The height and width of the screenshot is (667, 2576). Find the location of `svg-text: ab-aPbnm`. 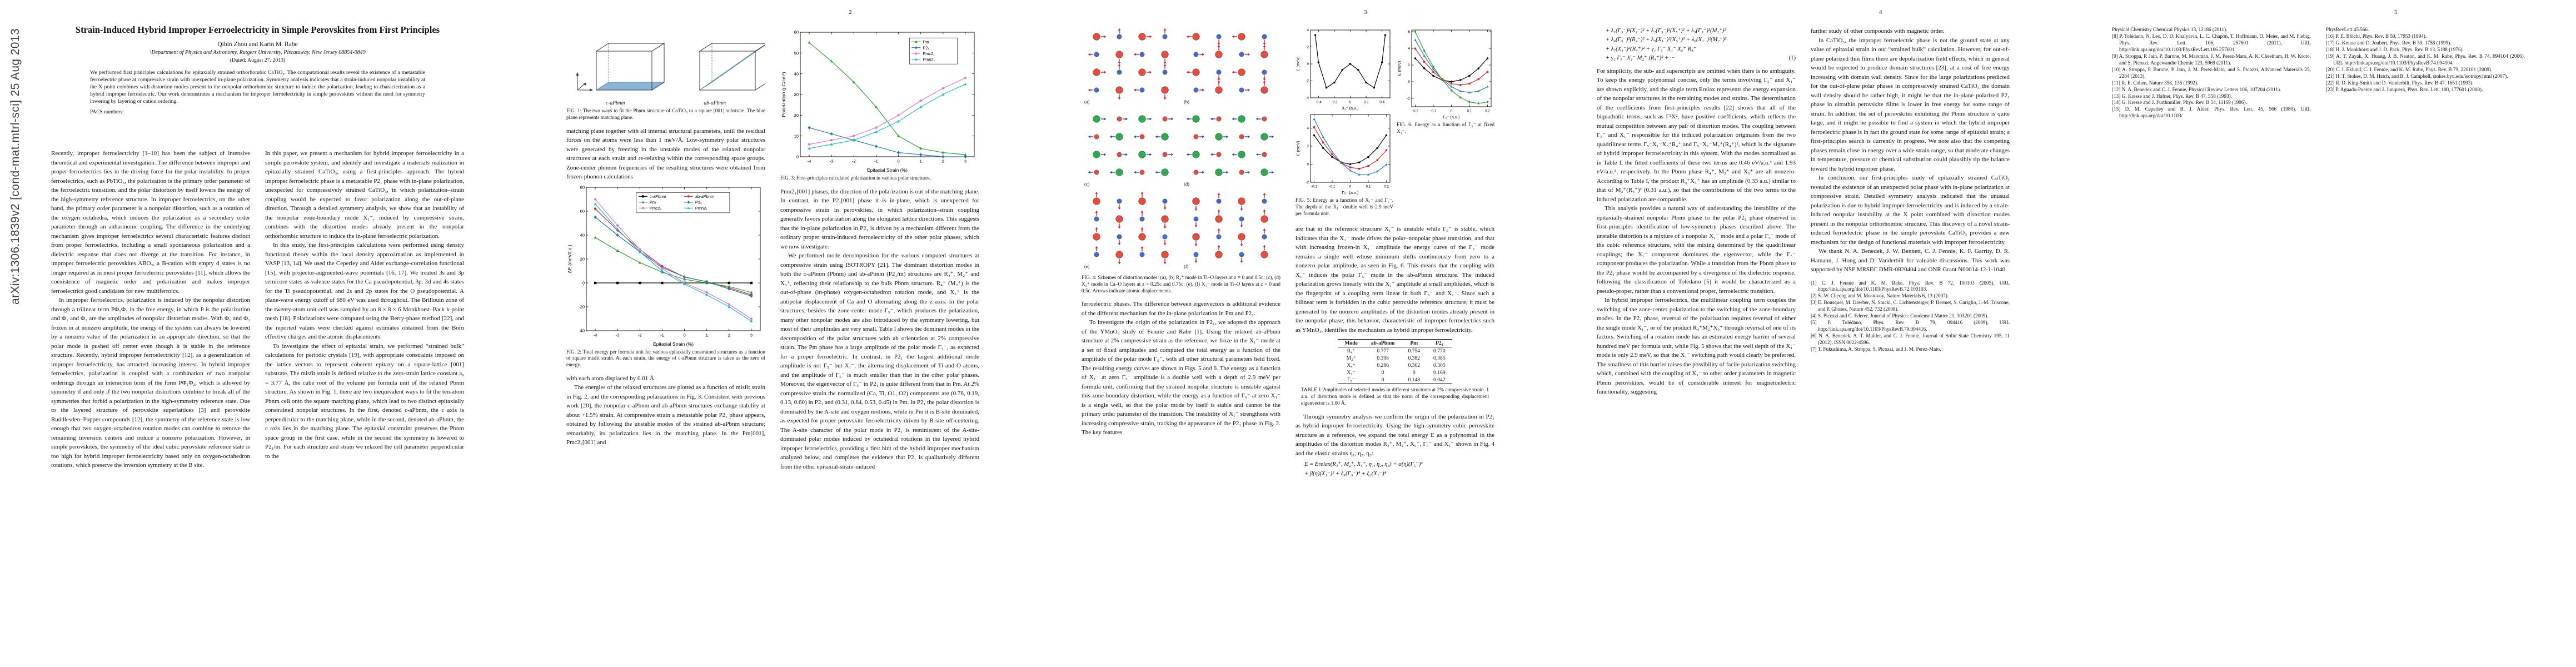

svg-text: ab-aPbnm is located at coordinates (704, 196).